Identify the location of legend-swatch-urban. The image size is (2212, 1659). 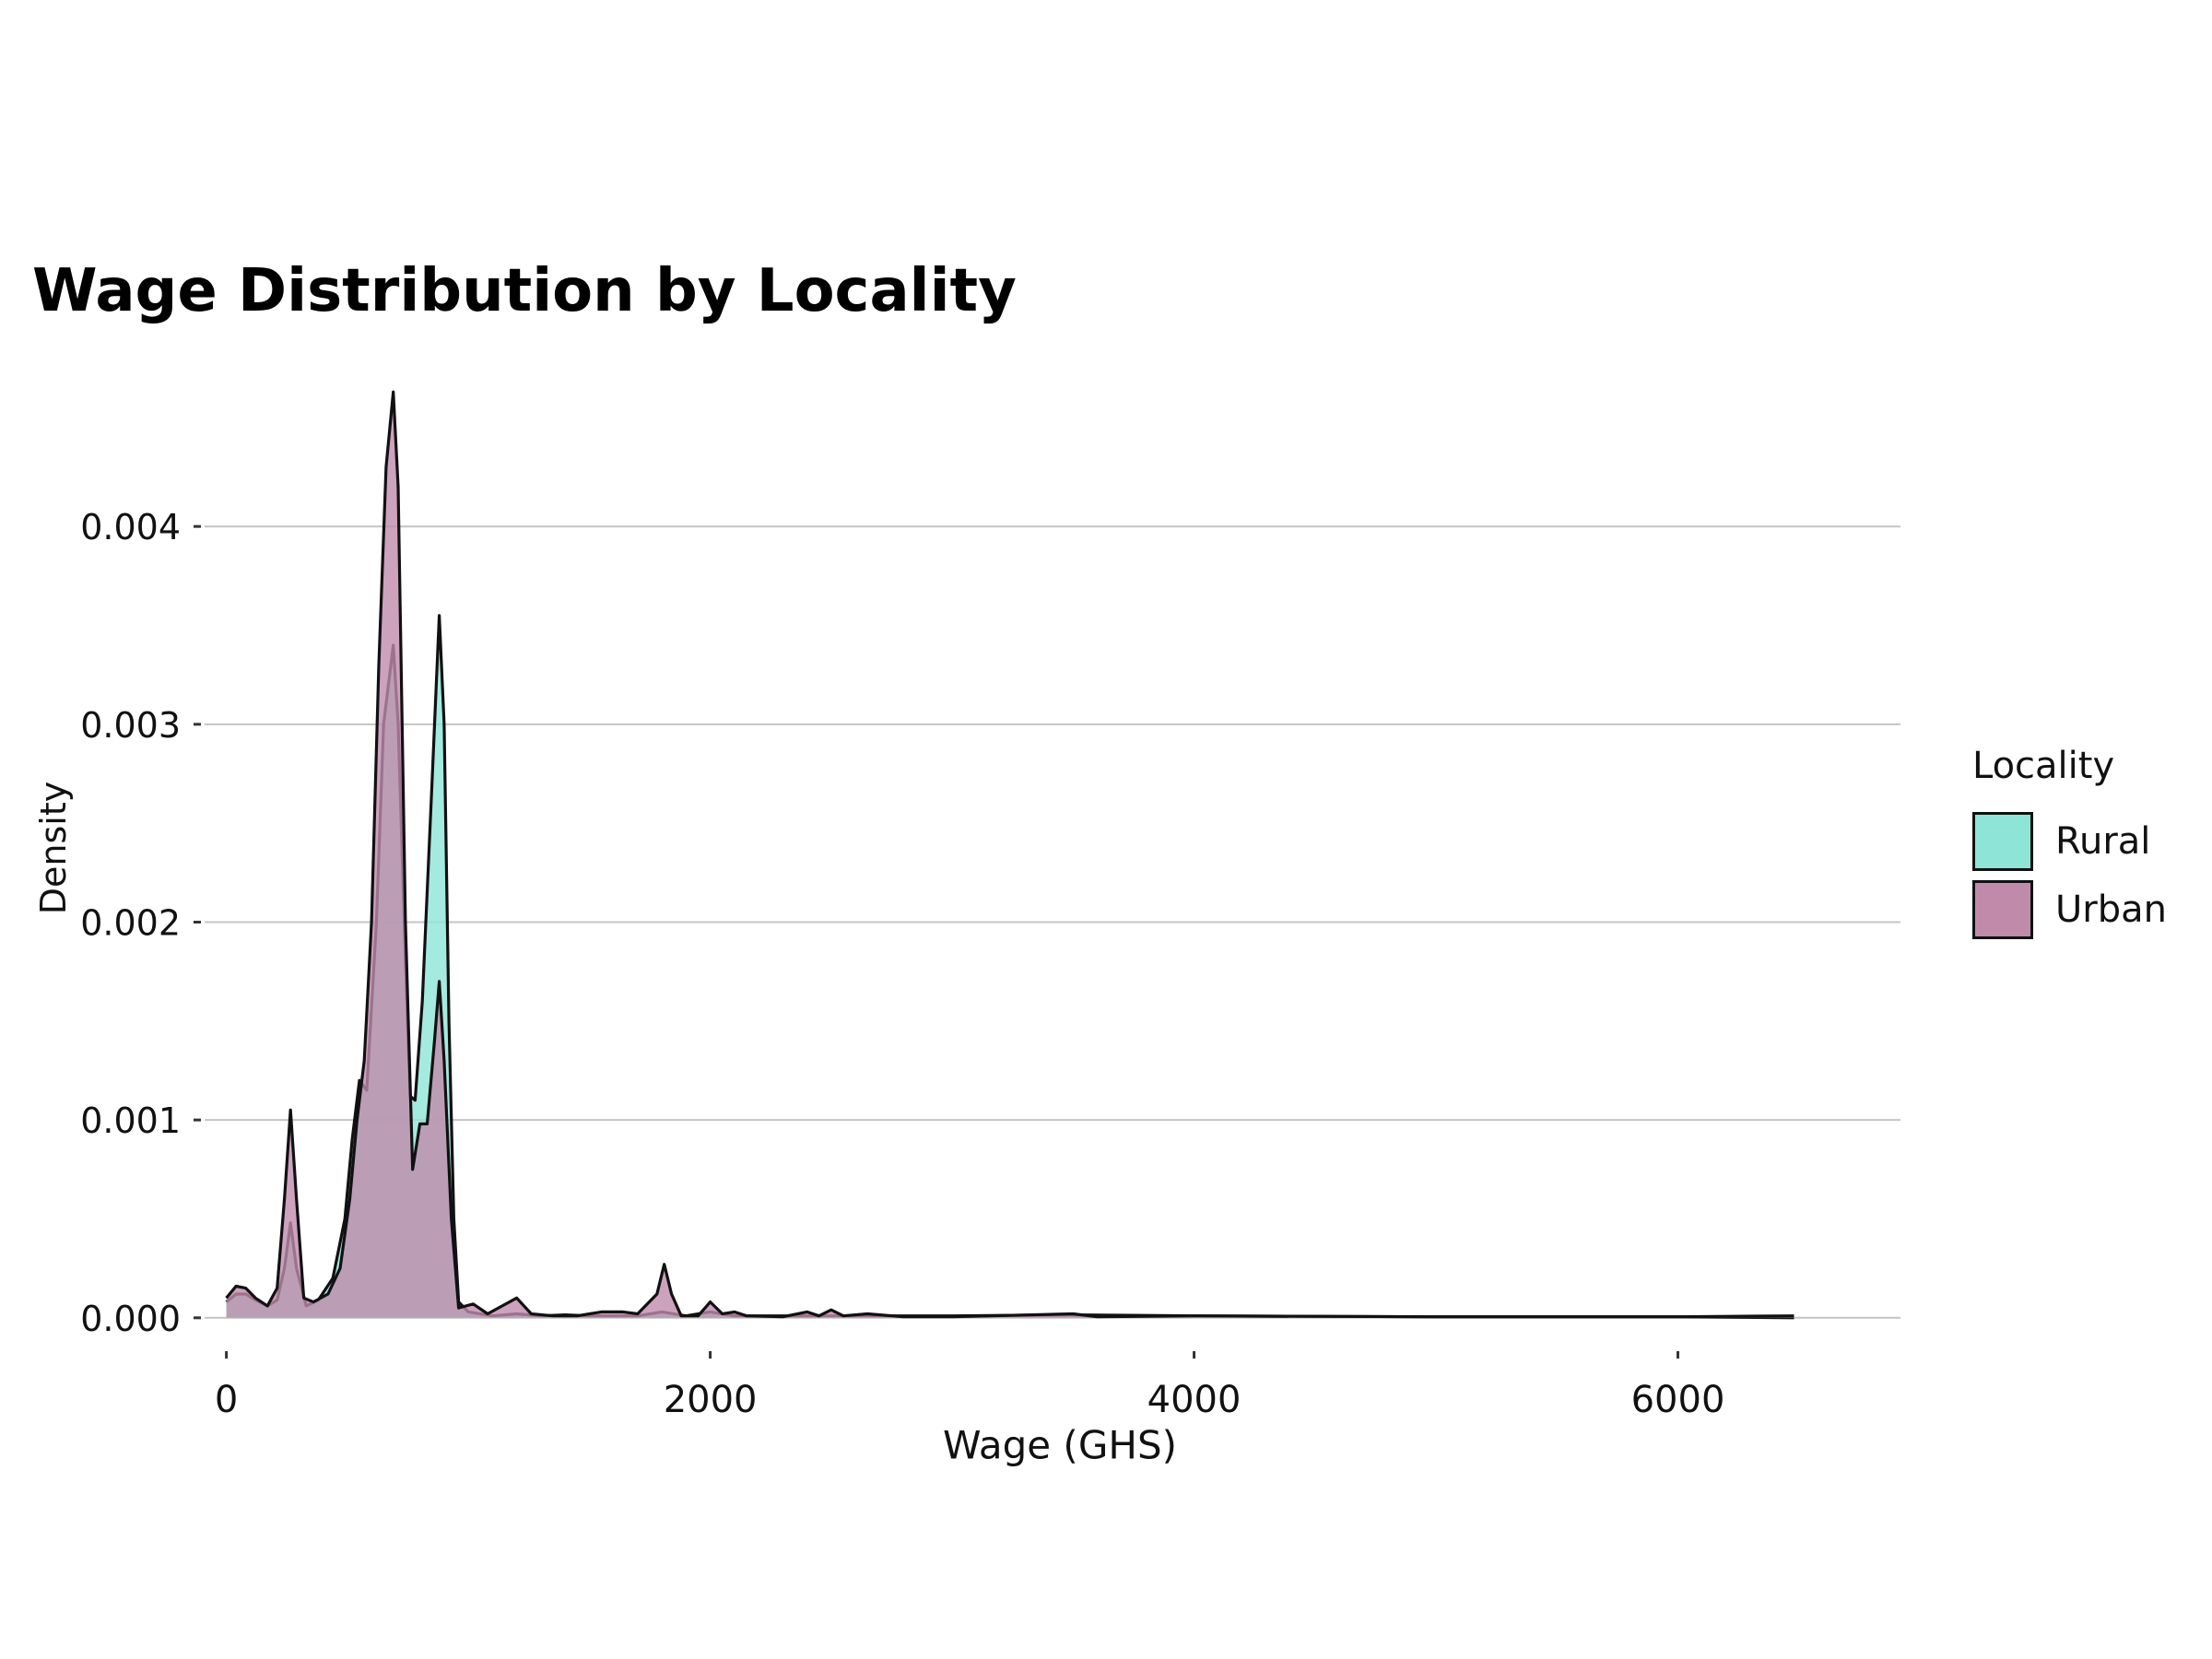
(2002, 909).